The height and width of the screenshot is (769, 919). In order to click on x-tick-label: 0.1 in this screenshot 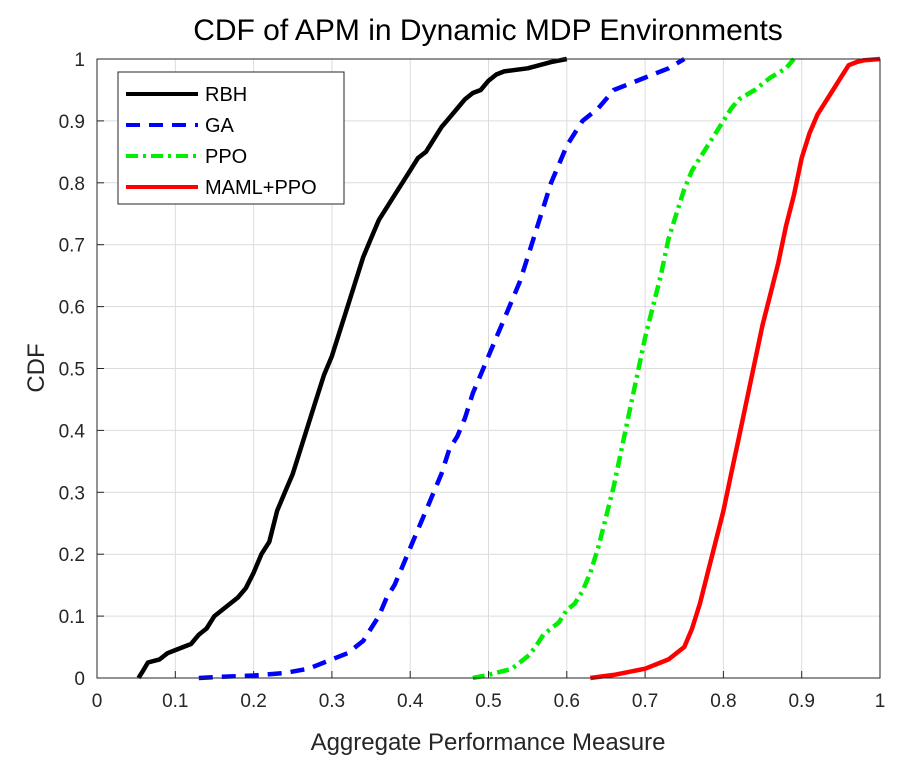, I will do `click(175, 701)`.